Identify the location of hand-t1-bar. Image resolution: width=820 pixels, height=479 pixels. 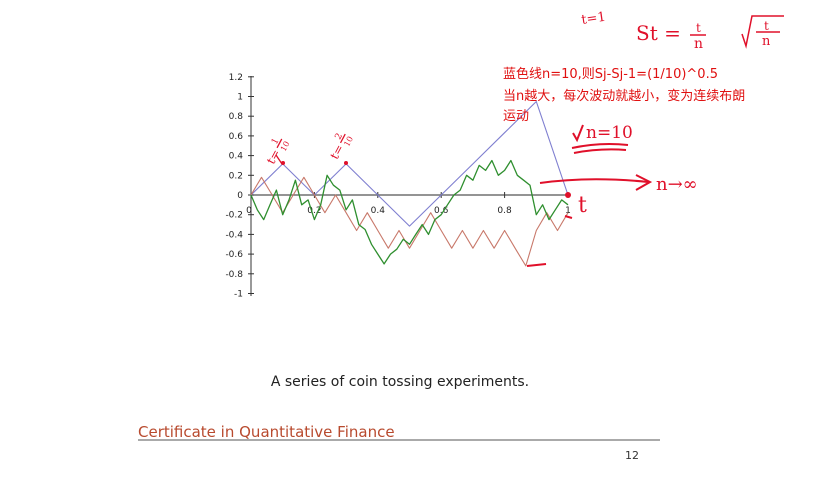
(279, 143).